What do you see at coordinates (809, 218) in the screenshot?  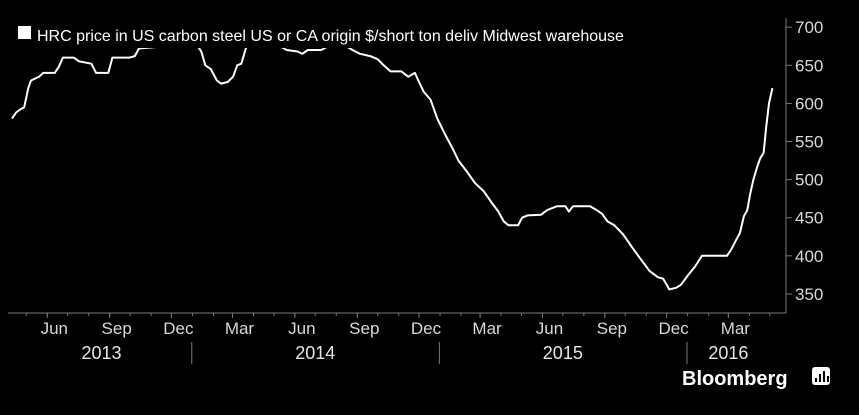 I see `y-tick-label: 450` at bounding box center [809, 218].